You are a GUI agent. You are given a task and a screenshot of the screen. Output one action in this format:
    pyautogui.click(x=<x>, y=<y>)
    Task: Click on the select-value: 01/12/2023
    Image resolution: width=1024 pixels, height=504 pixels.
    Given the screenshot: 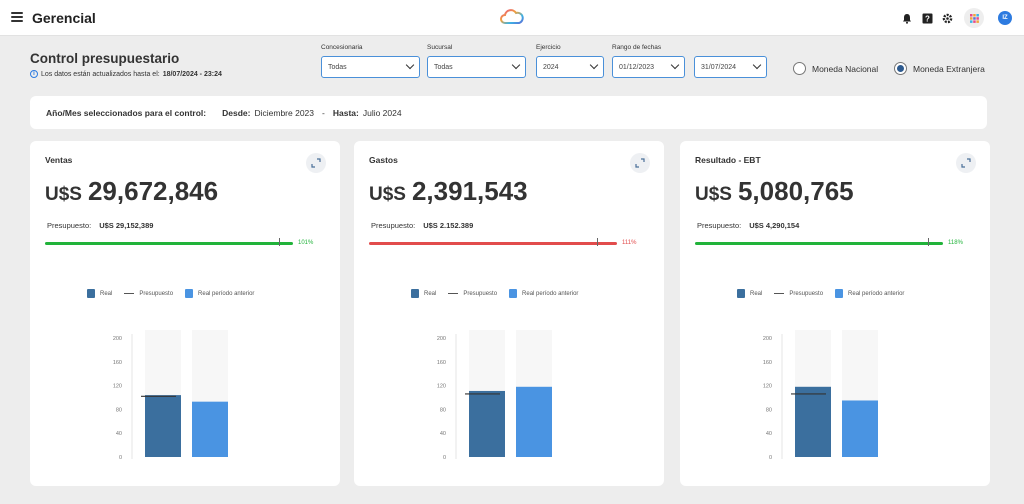 What is the action you would take?
    pyautogui.click(x=637, y=67)
    